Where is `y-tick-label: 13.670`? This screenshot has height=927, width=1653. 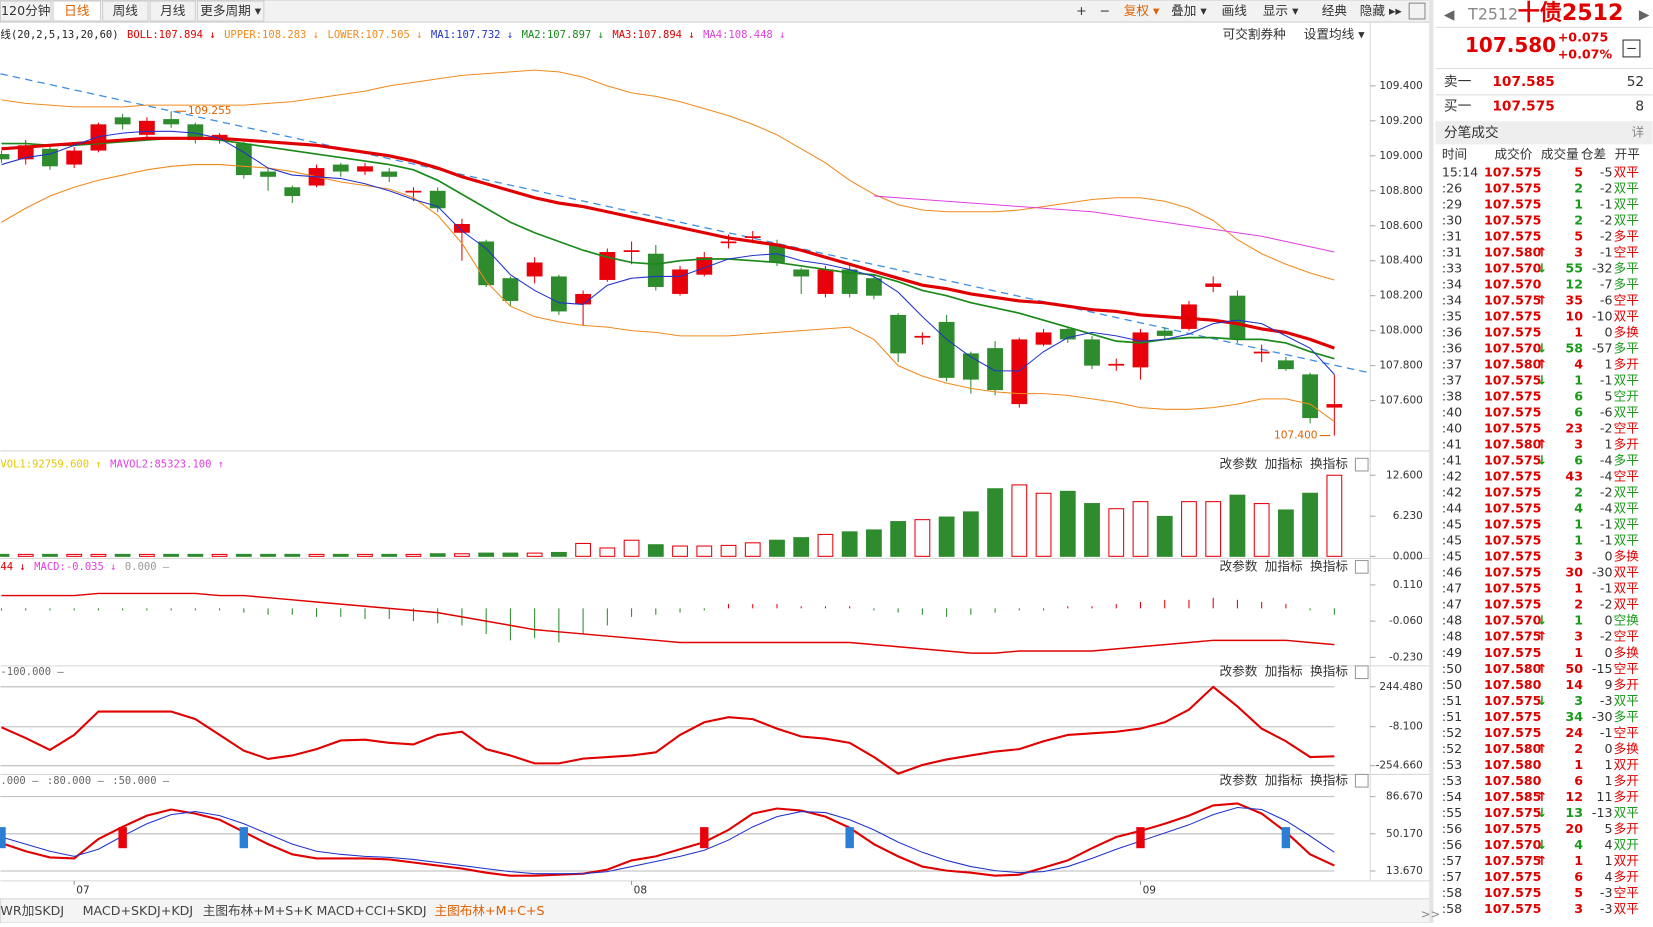 y-tick-label: 13.670 is located at coordinates (1404, 871).